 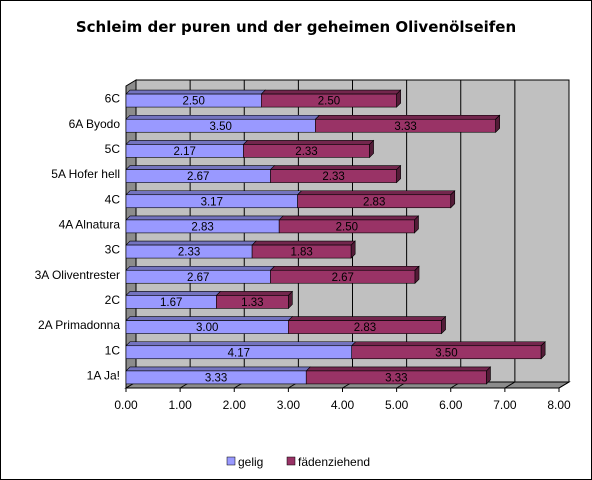 What do you see at coordinates (79, 325) in the screenshot?
I see `category-label: 2A Primadonna` at bounding box center [79, 325].